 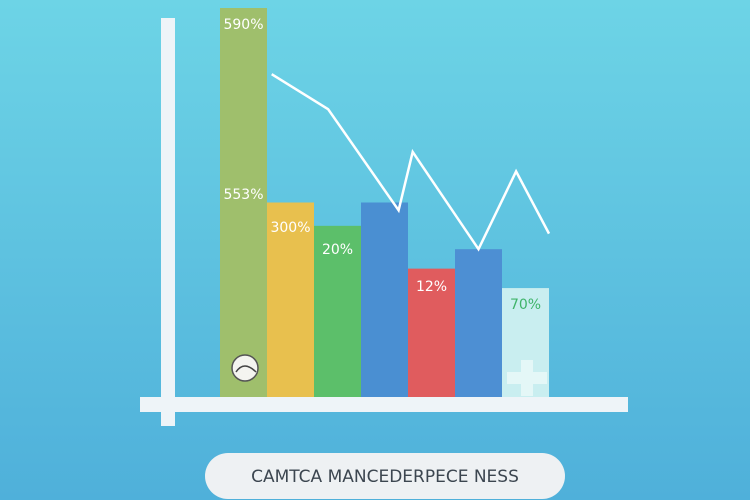 I want to click on plus-icon, so click(x=527, y=378).